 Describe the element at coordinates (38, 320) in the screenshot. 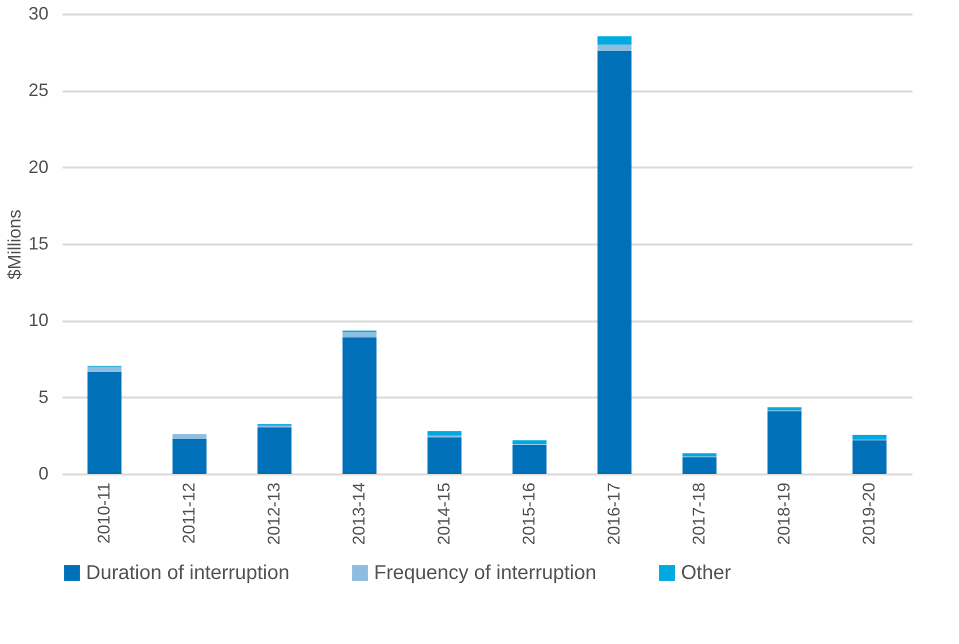

I see `y-tick-label: 10` at that location.